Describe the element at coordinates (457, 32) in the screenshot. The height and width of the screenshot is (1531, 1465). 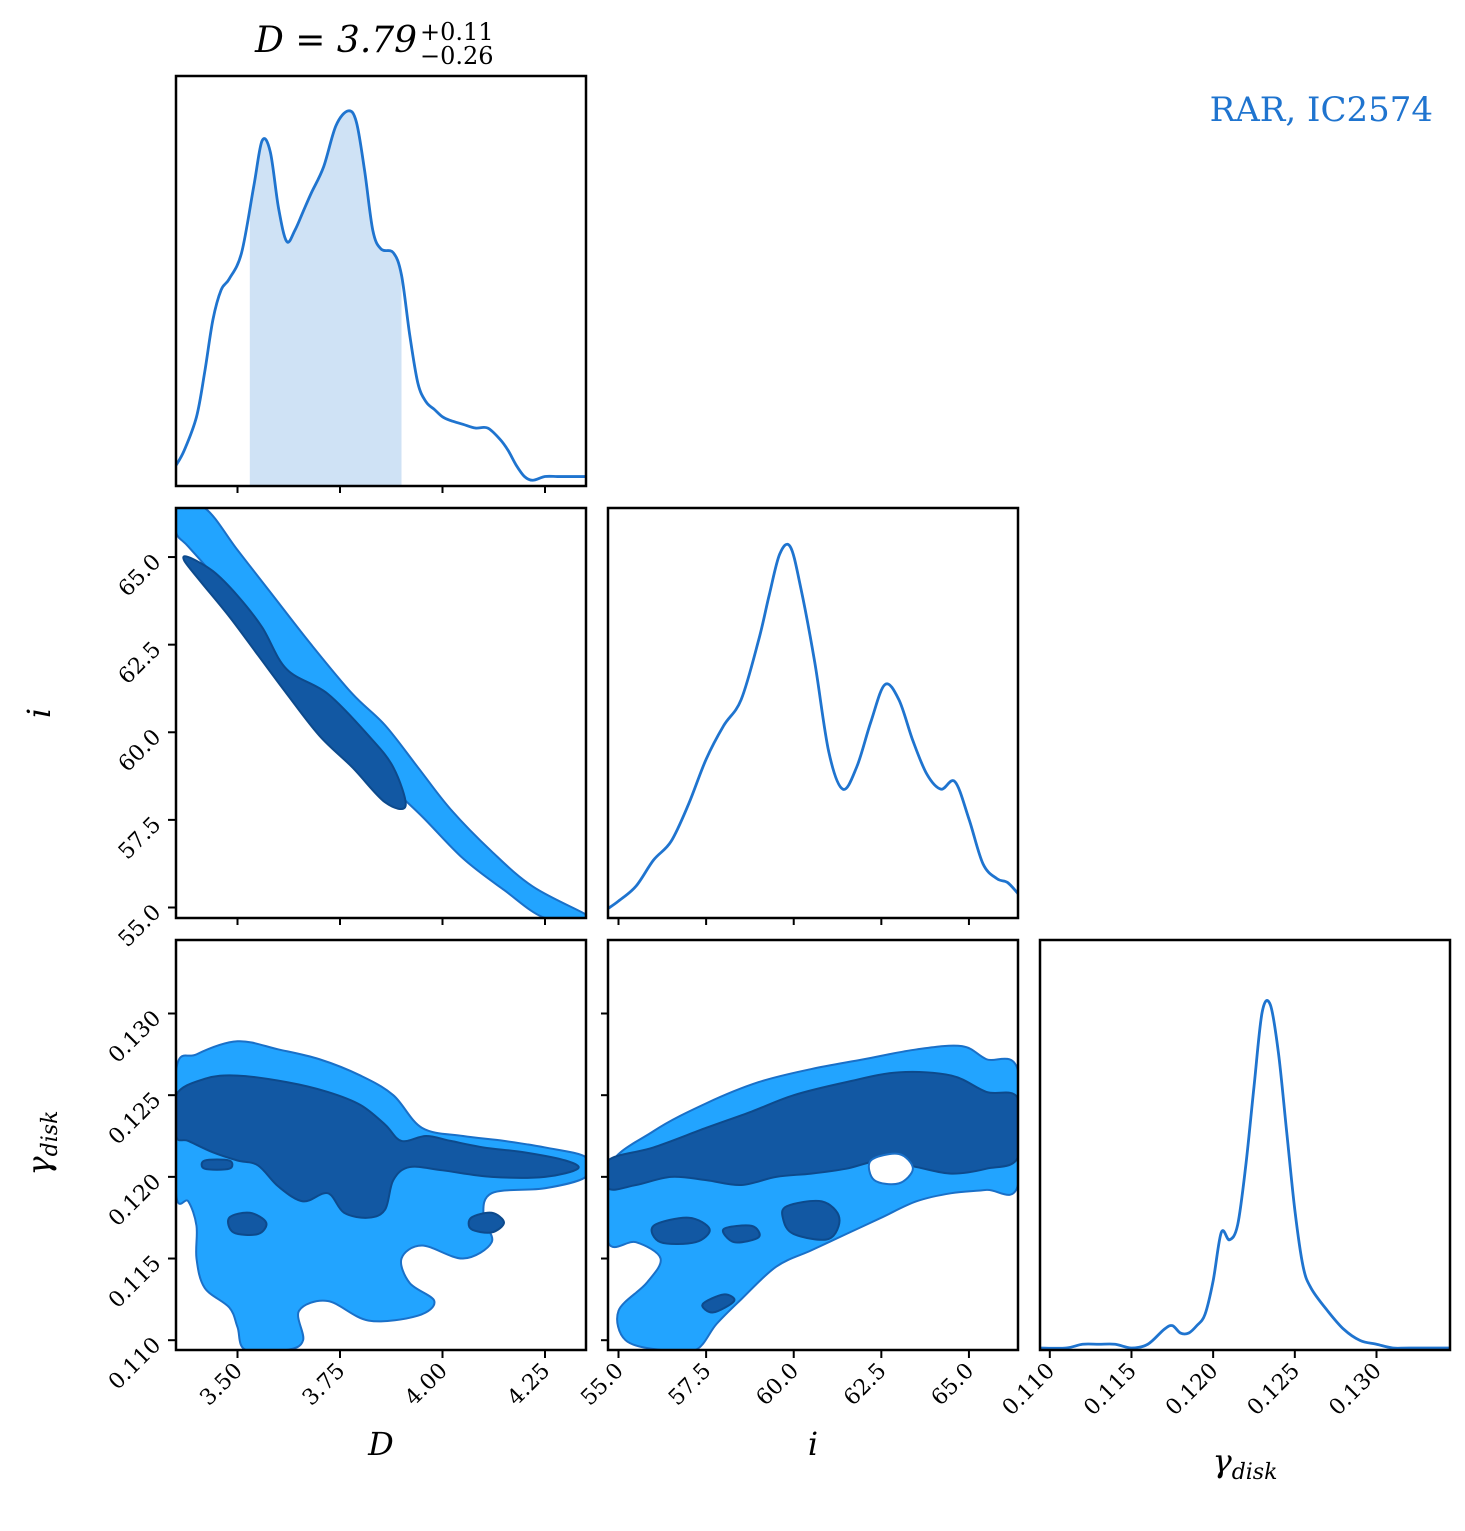
I see `title-d-plus: +0.11` at that location.